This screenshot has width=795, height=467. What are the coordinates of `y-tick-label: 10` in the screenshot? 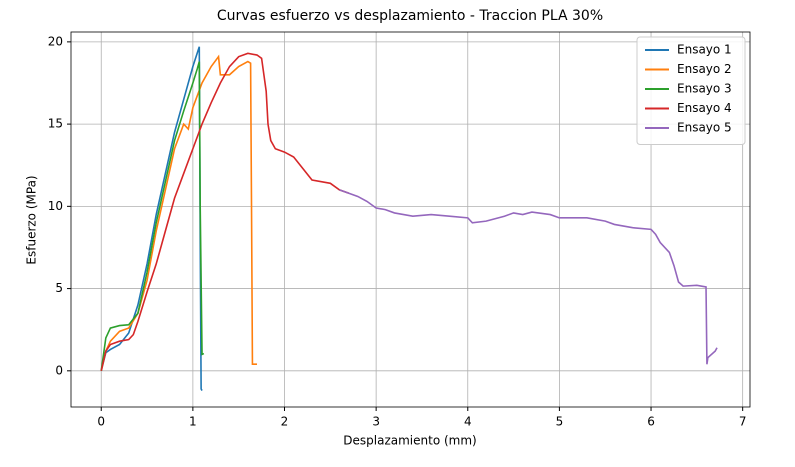 It's located at (55, 206).